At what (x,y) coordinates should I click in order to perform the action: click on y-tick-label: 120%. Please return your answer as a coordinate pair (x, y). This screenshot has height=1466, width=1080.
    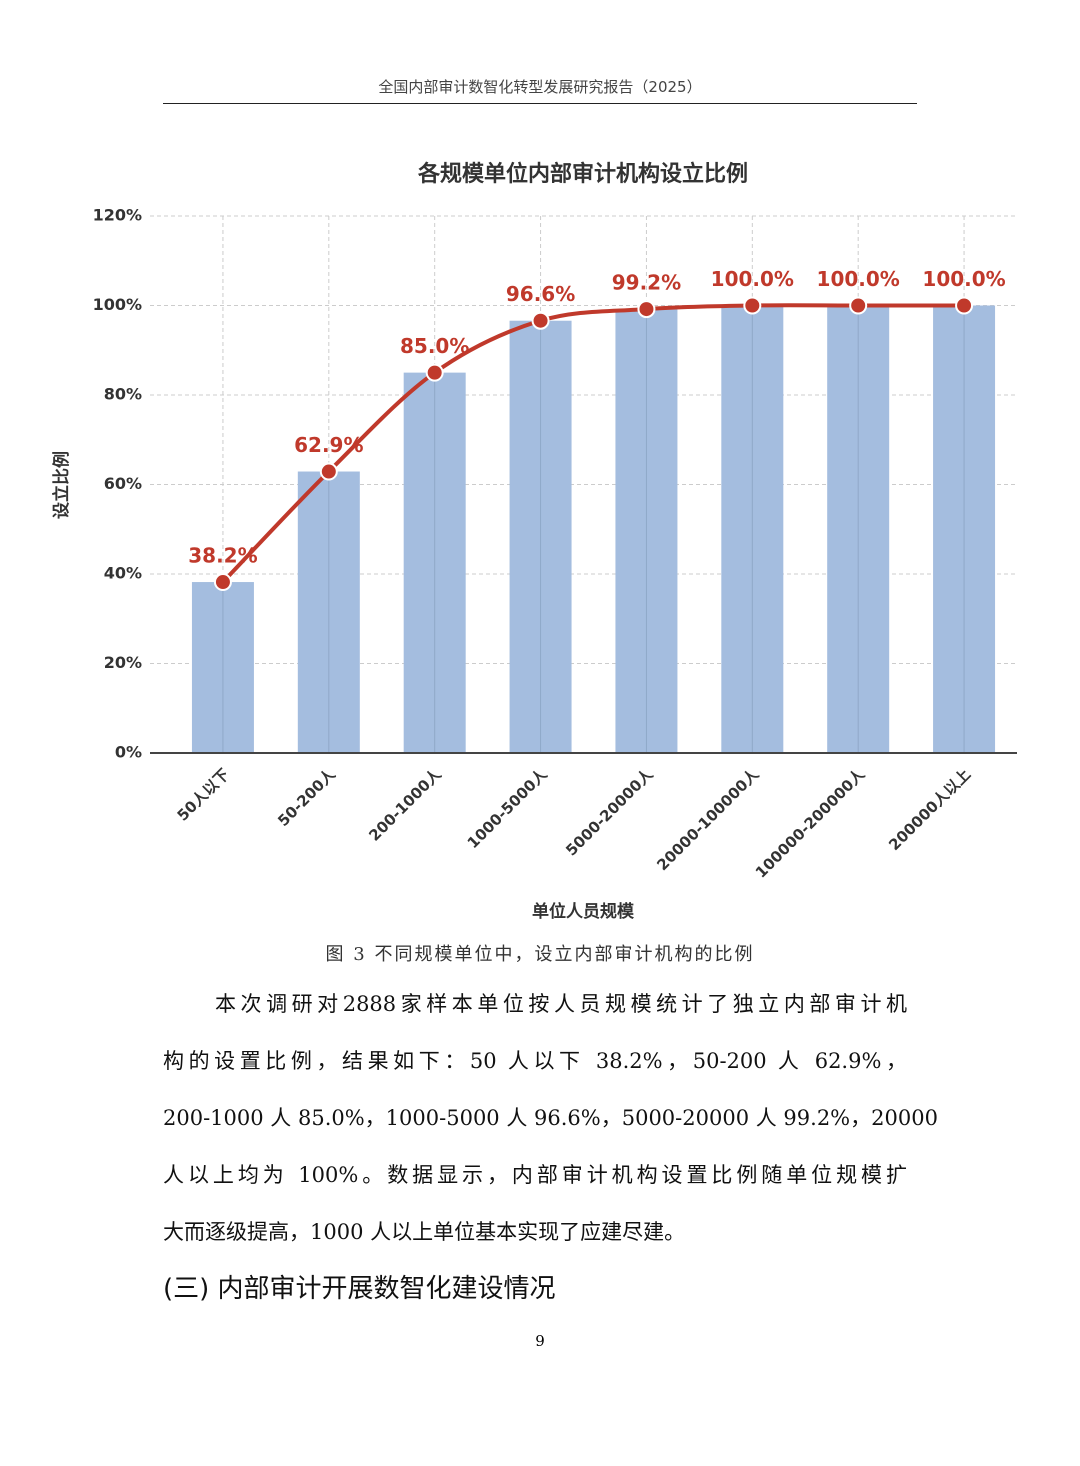
    Looking at the image, I should click on (117, 215).